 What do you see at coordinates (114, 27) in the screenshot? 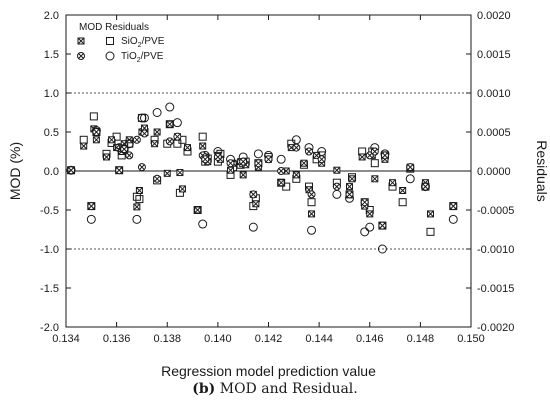
I see `legend-title: MOD Residuals` at bounding box center [114, 27].